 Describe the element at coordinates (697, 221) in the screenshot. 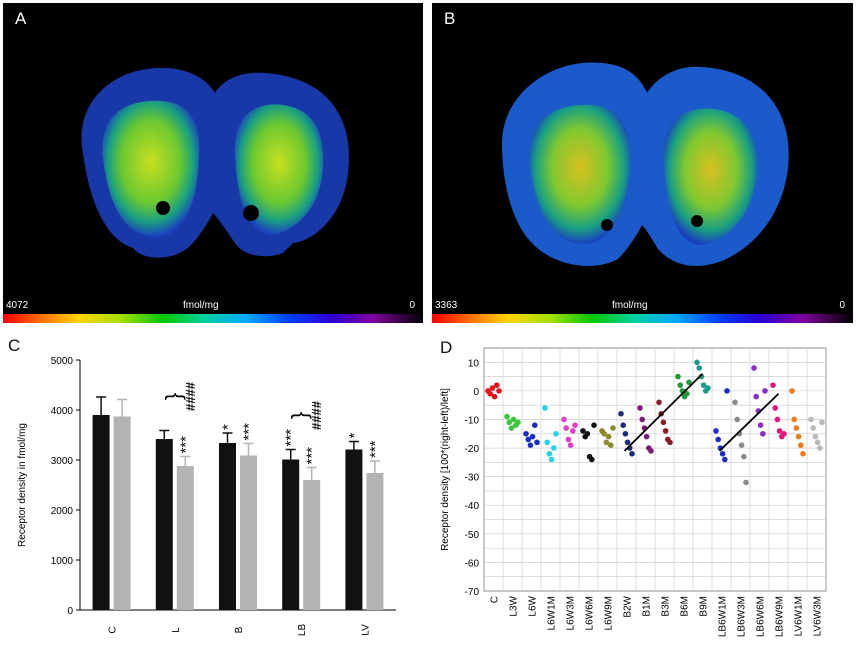

I see `lesion-right-b` at that location.